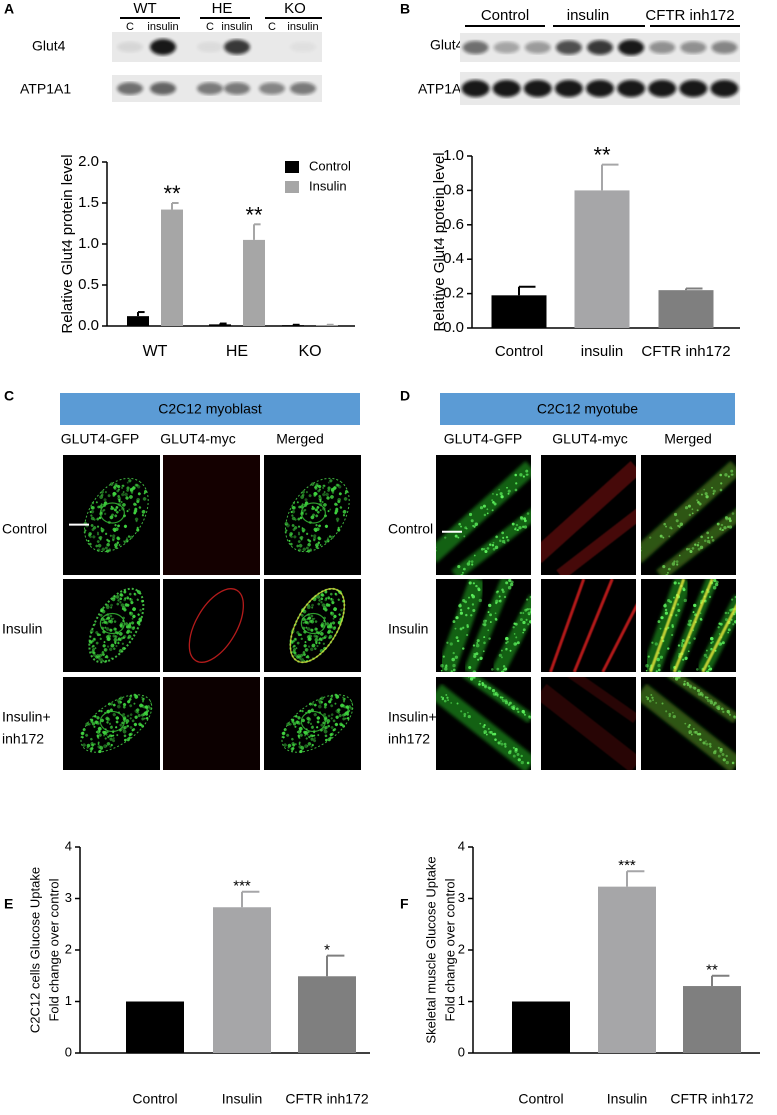 This screenshot has height=1115, width=777. What do you see at coordinates (88, 202) in the screenshot?
I see `y-tick-label: 1.5` at bounding box center [88, 202].